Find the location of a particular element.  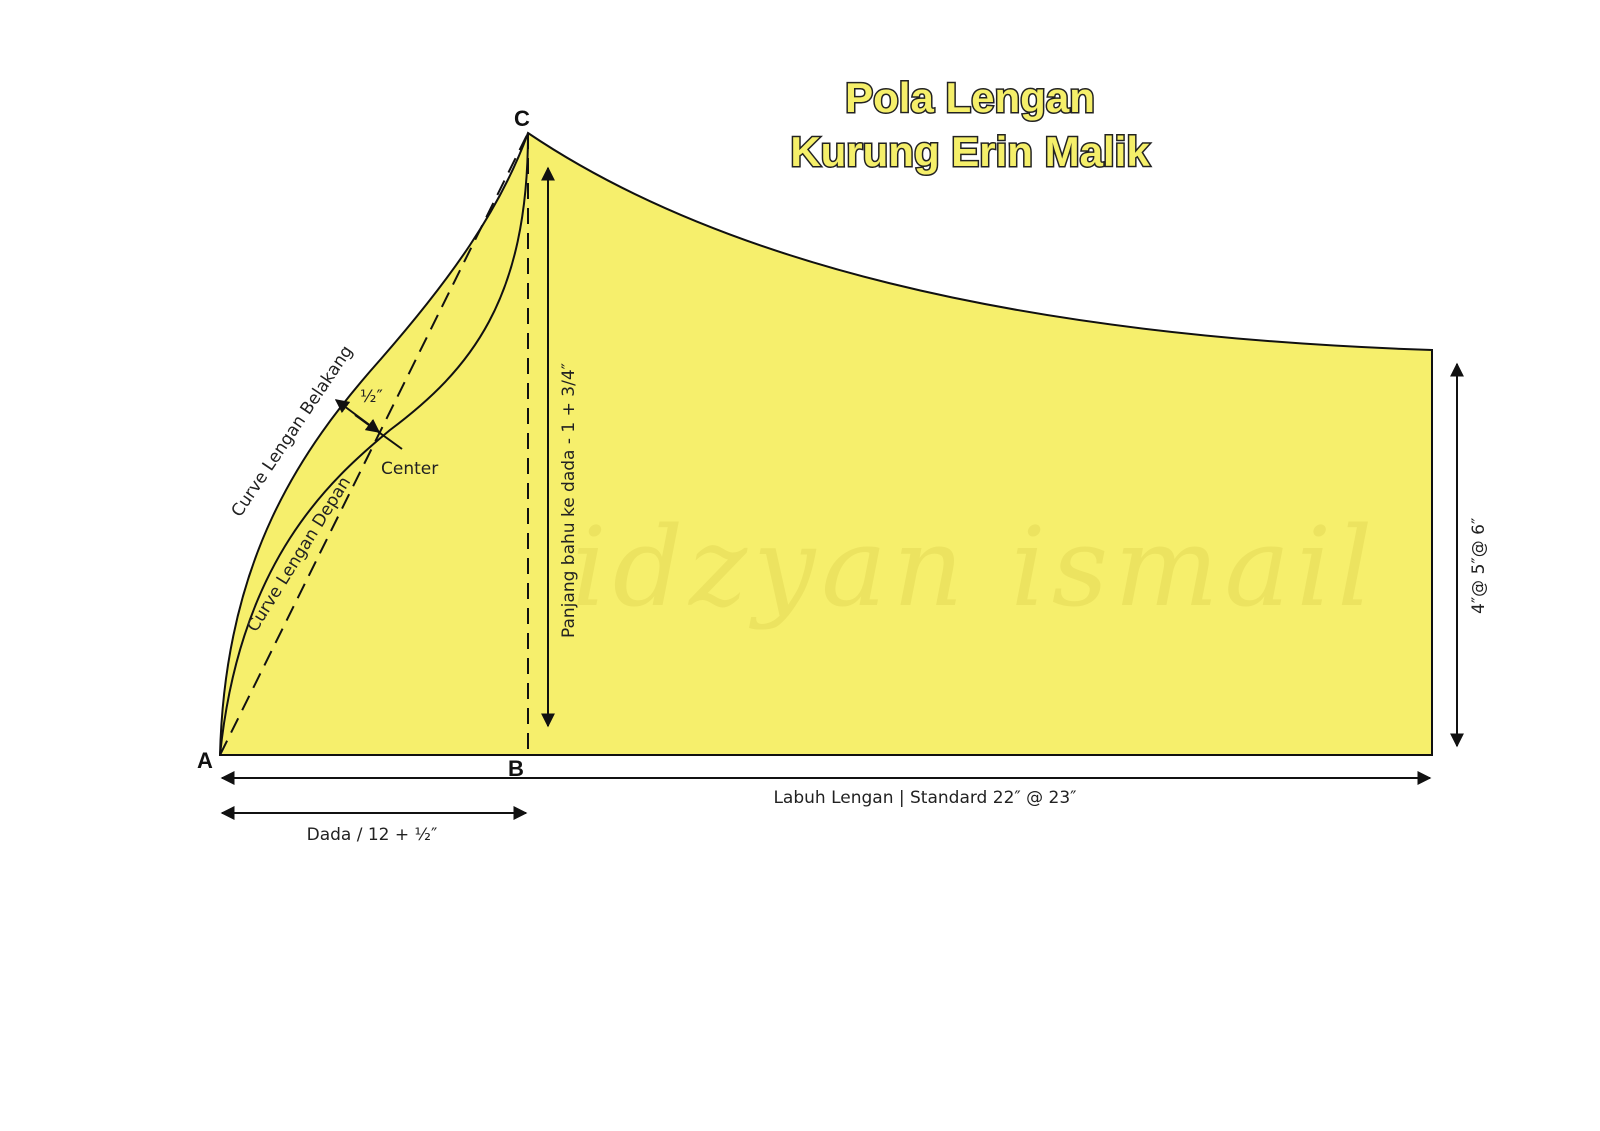

diagonal-guide is located at coordinates (374, 444).